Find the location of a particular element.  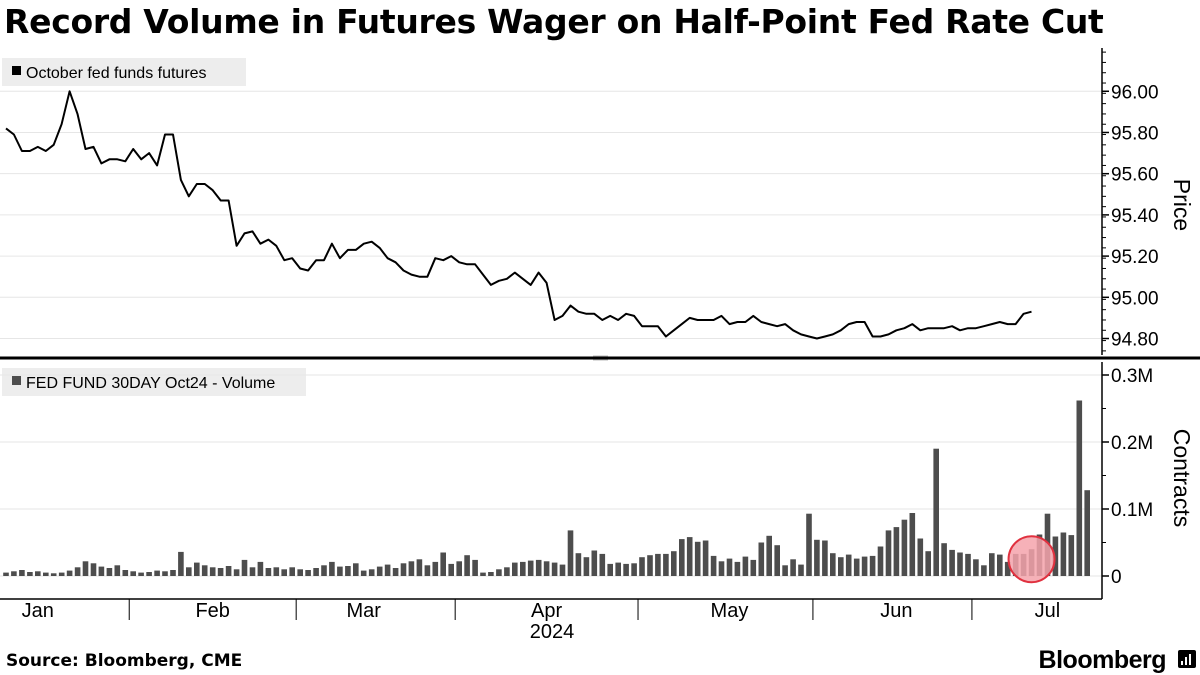

volume-legend-label: FED FUND 30DAY Oct24 - Volume is located at coordinates (150, 383).